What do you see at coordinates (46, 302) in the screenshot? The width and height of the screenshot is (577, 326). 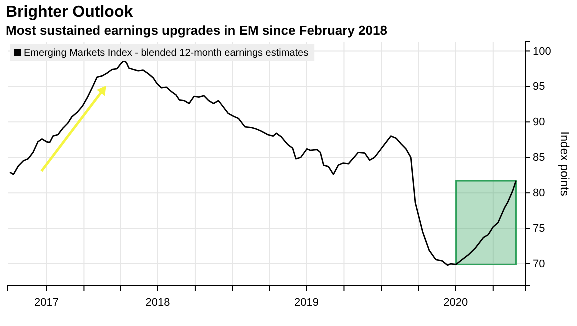 I see `x-tick-label: 2017` at bounding box center [46, 302].